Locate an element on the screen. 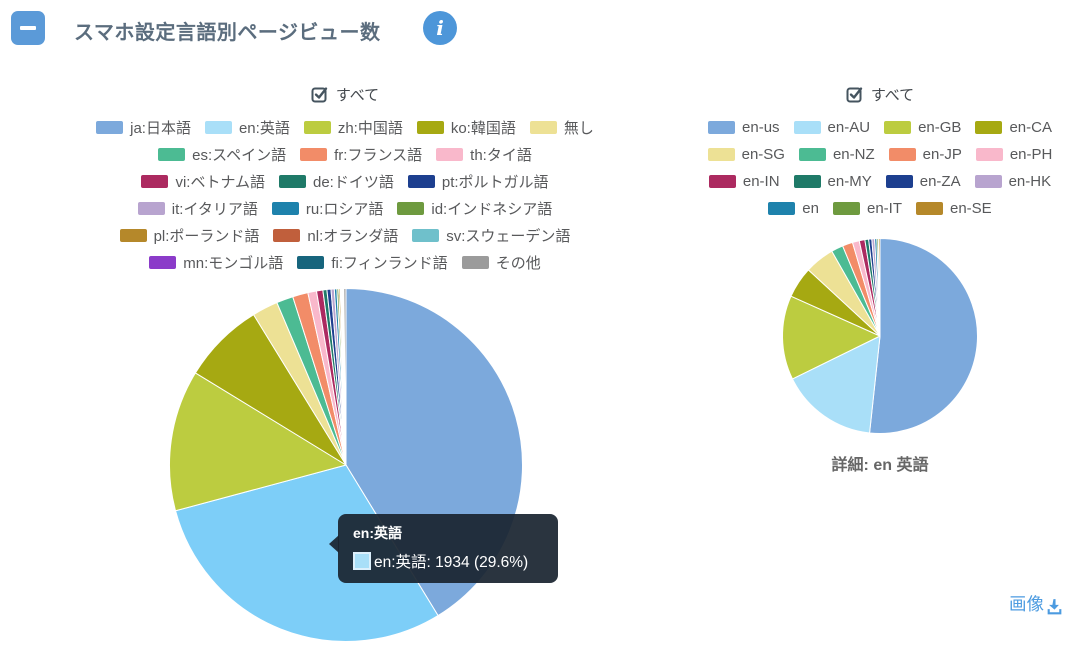 The height and width of the screenshot is (664, 1078). legend-item-en-PH: en-PH is located at coordinates (1014, 154).